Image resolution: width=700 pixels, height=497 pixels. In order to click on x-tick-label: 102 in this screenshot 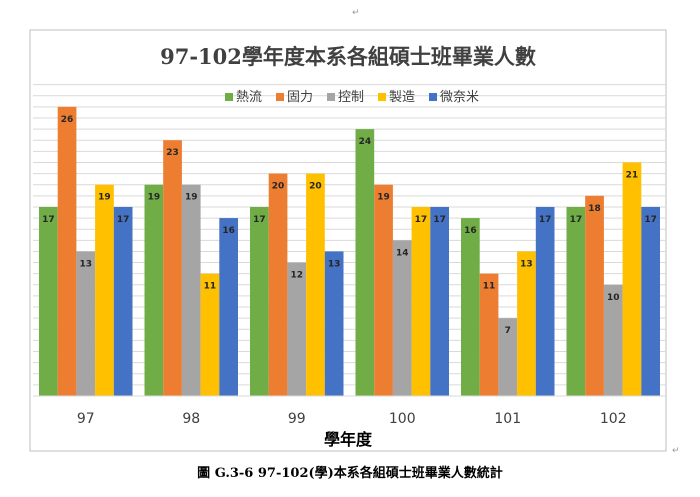, I will do `click(613, 419)`.